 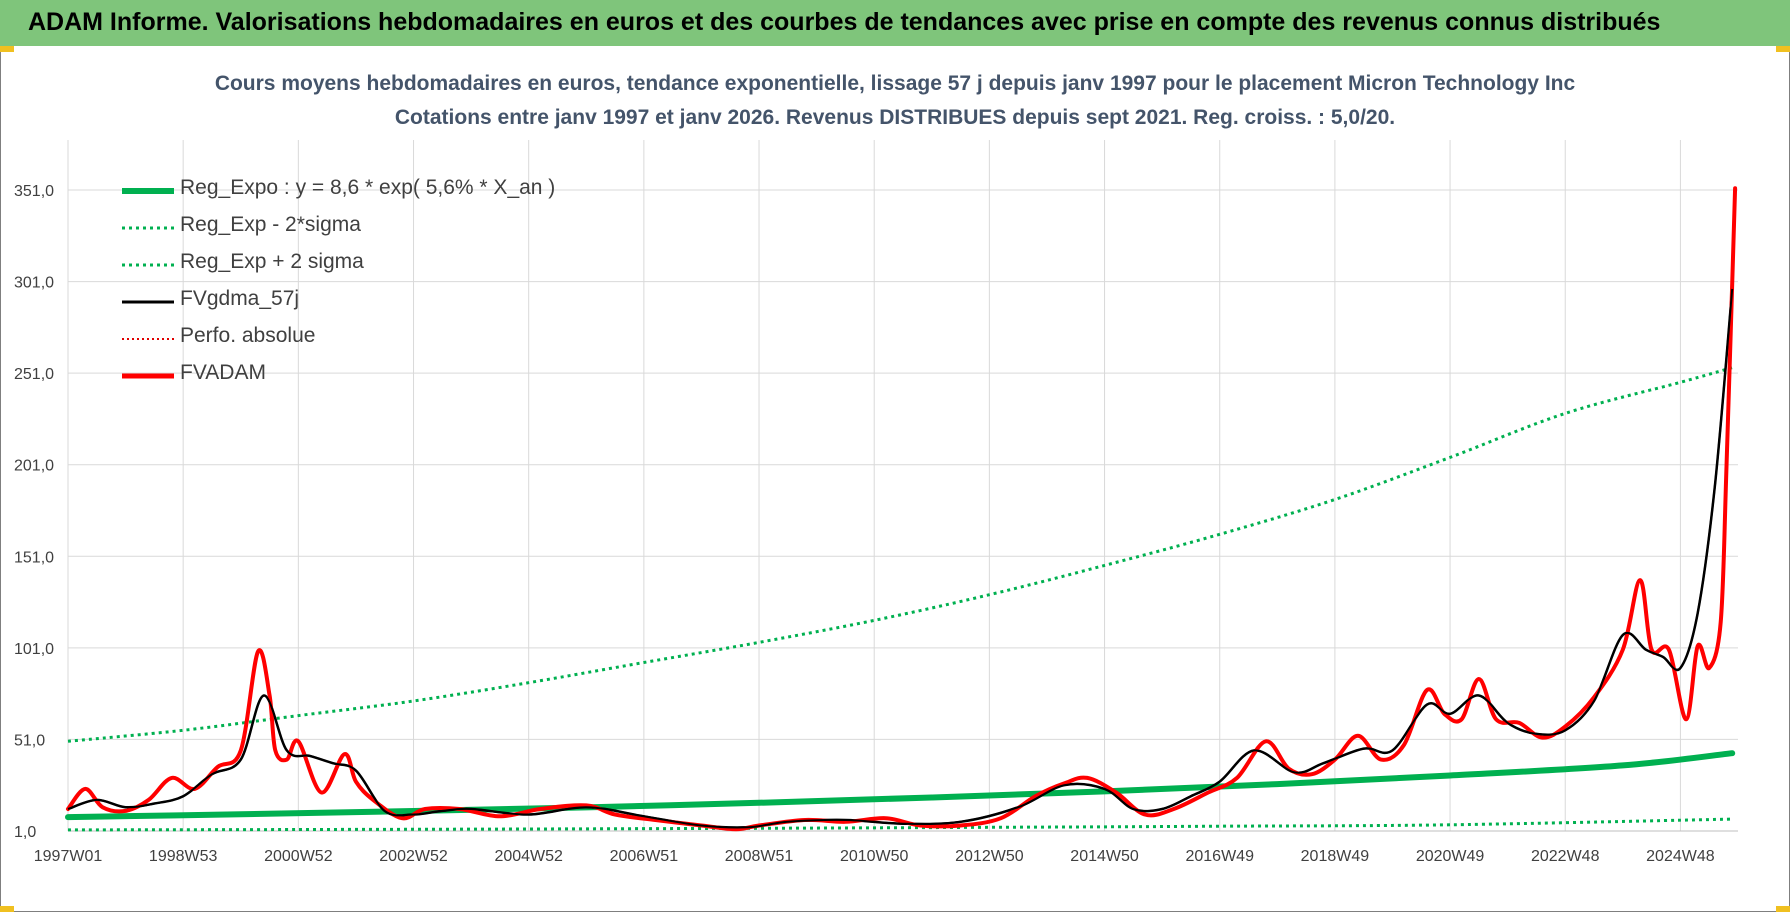 I want to click on legend-label: FVgdma_57j, so click(x=240, y=298).